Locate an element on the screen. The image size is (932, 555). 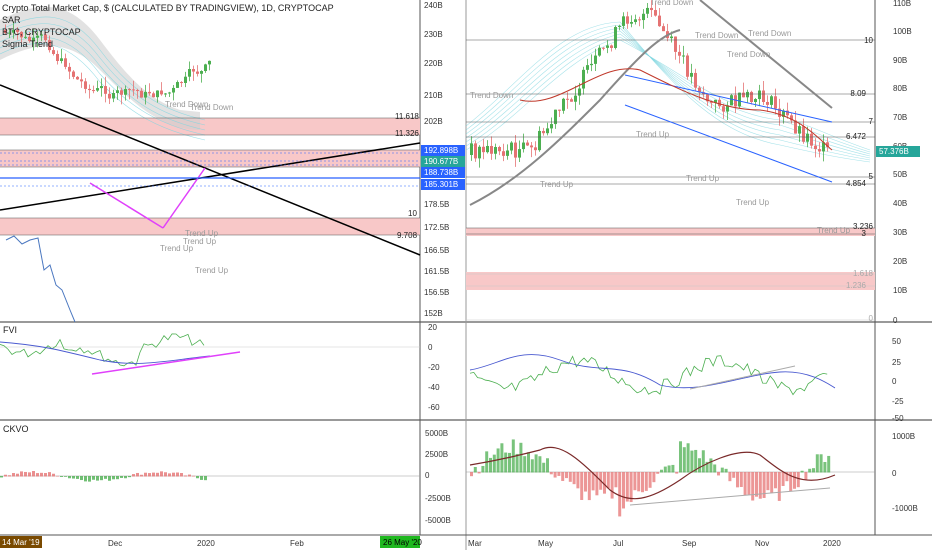
x-tick-label: Sep is located at coordinates (689, 543).